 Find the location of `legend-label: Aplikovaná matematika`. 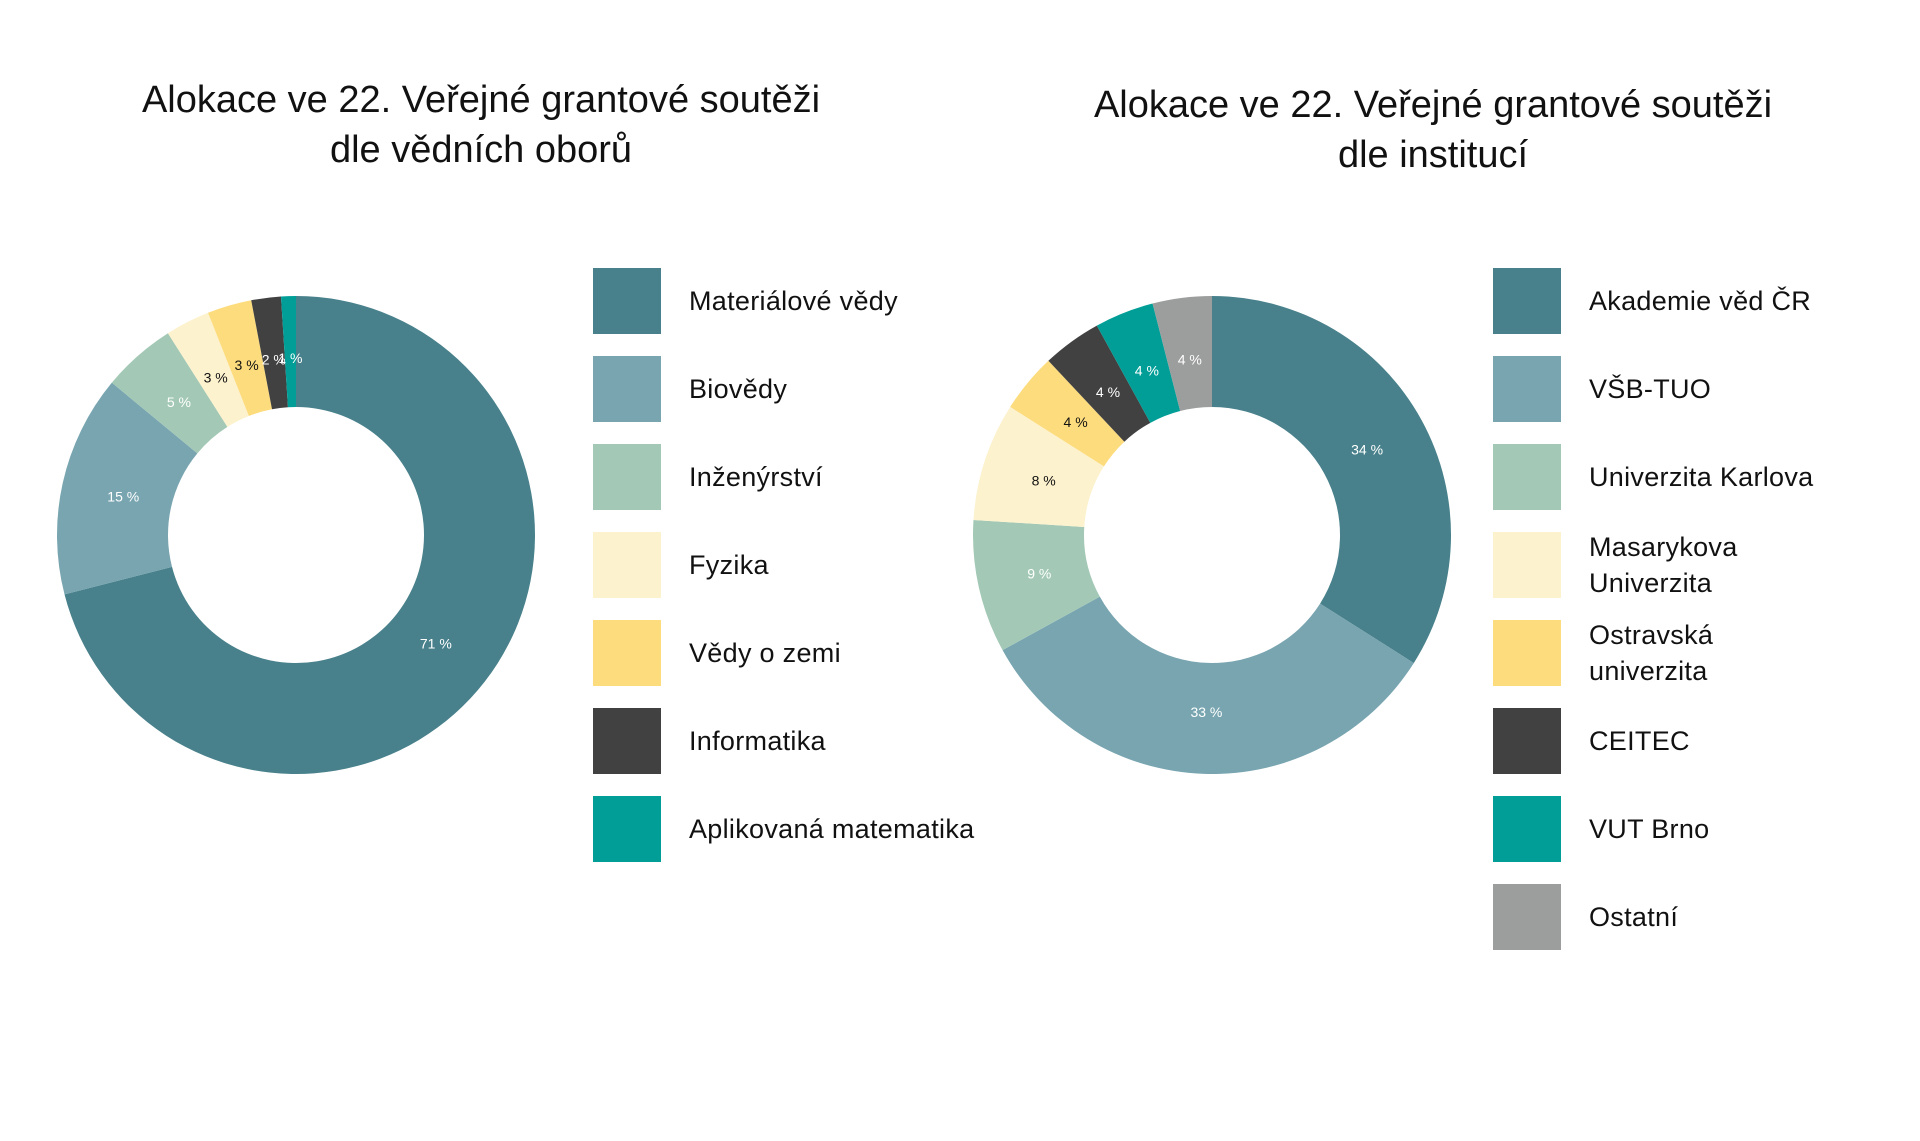

legend-label: Aplikovaná matematika is located at coordinates (832, 829).